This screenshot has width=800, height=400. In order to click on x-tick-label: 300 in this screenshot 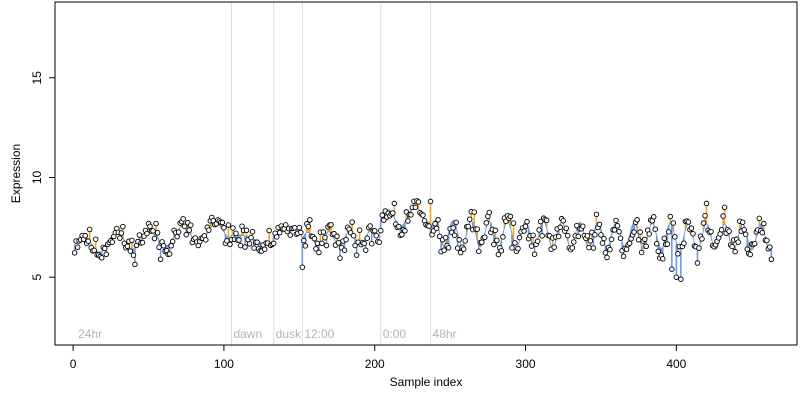, I will do `click(526, 364)`.